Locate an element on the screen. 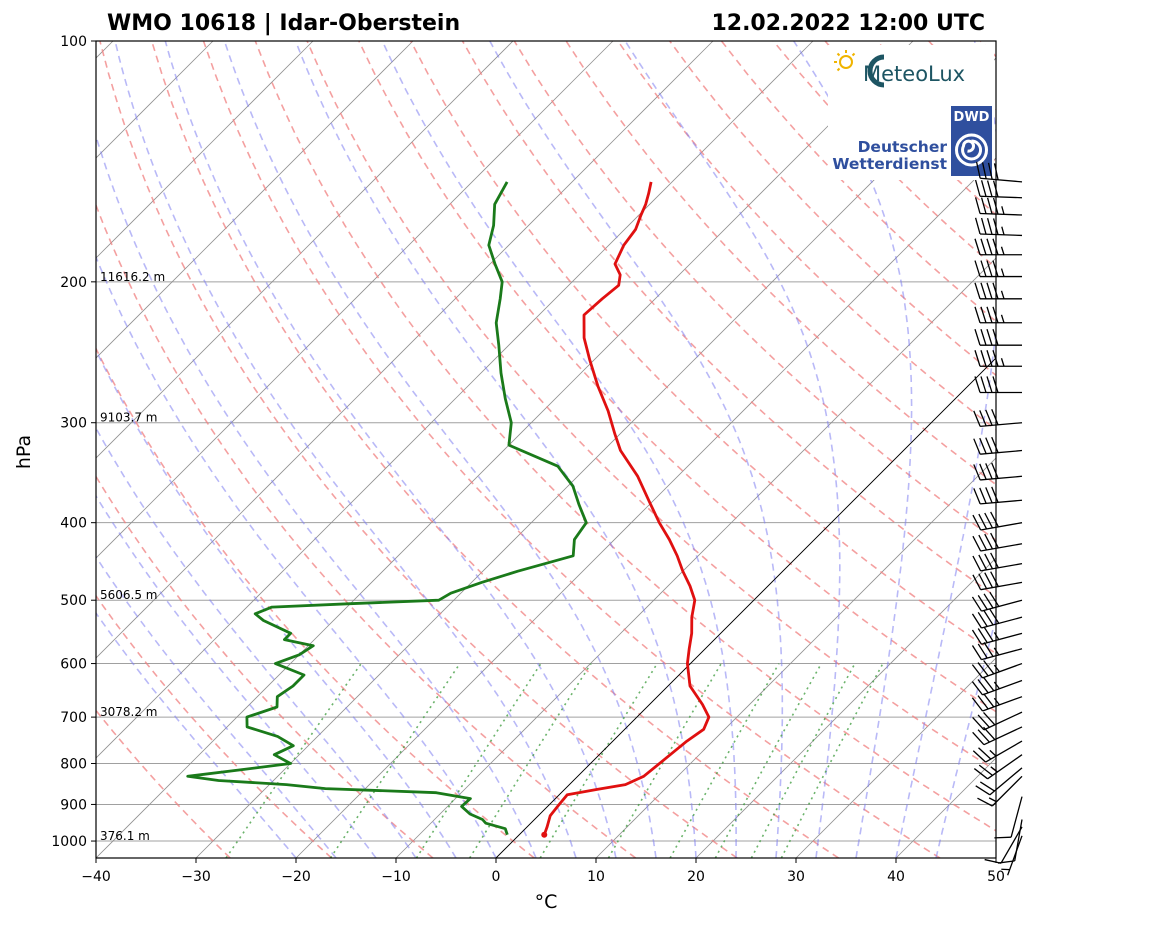 This screenshot has width=1160, height=925. x-tick-label: 50 is located at coordinates (996, 877).